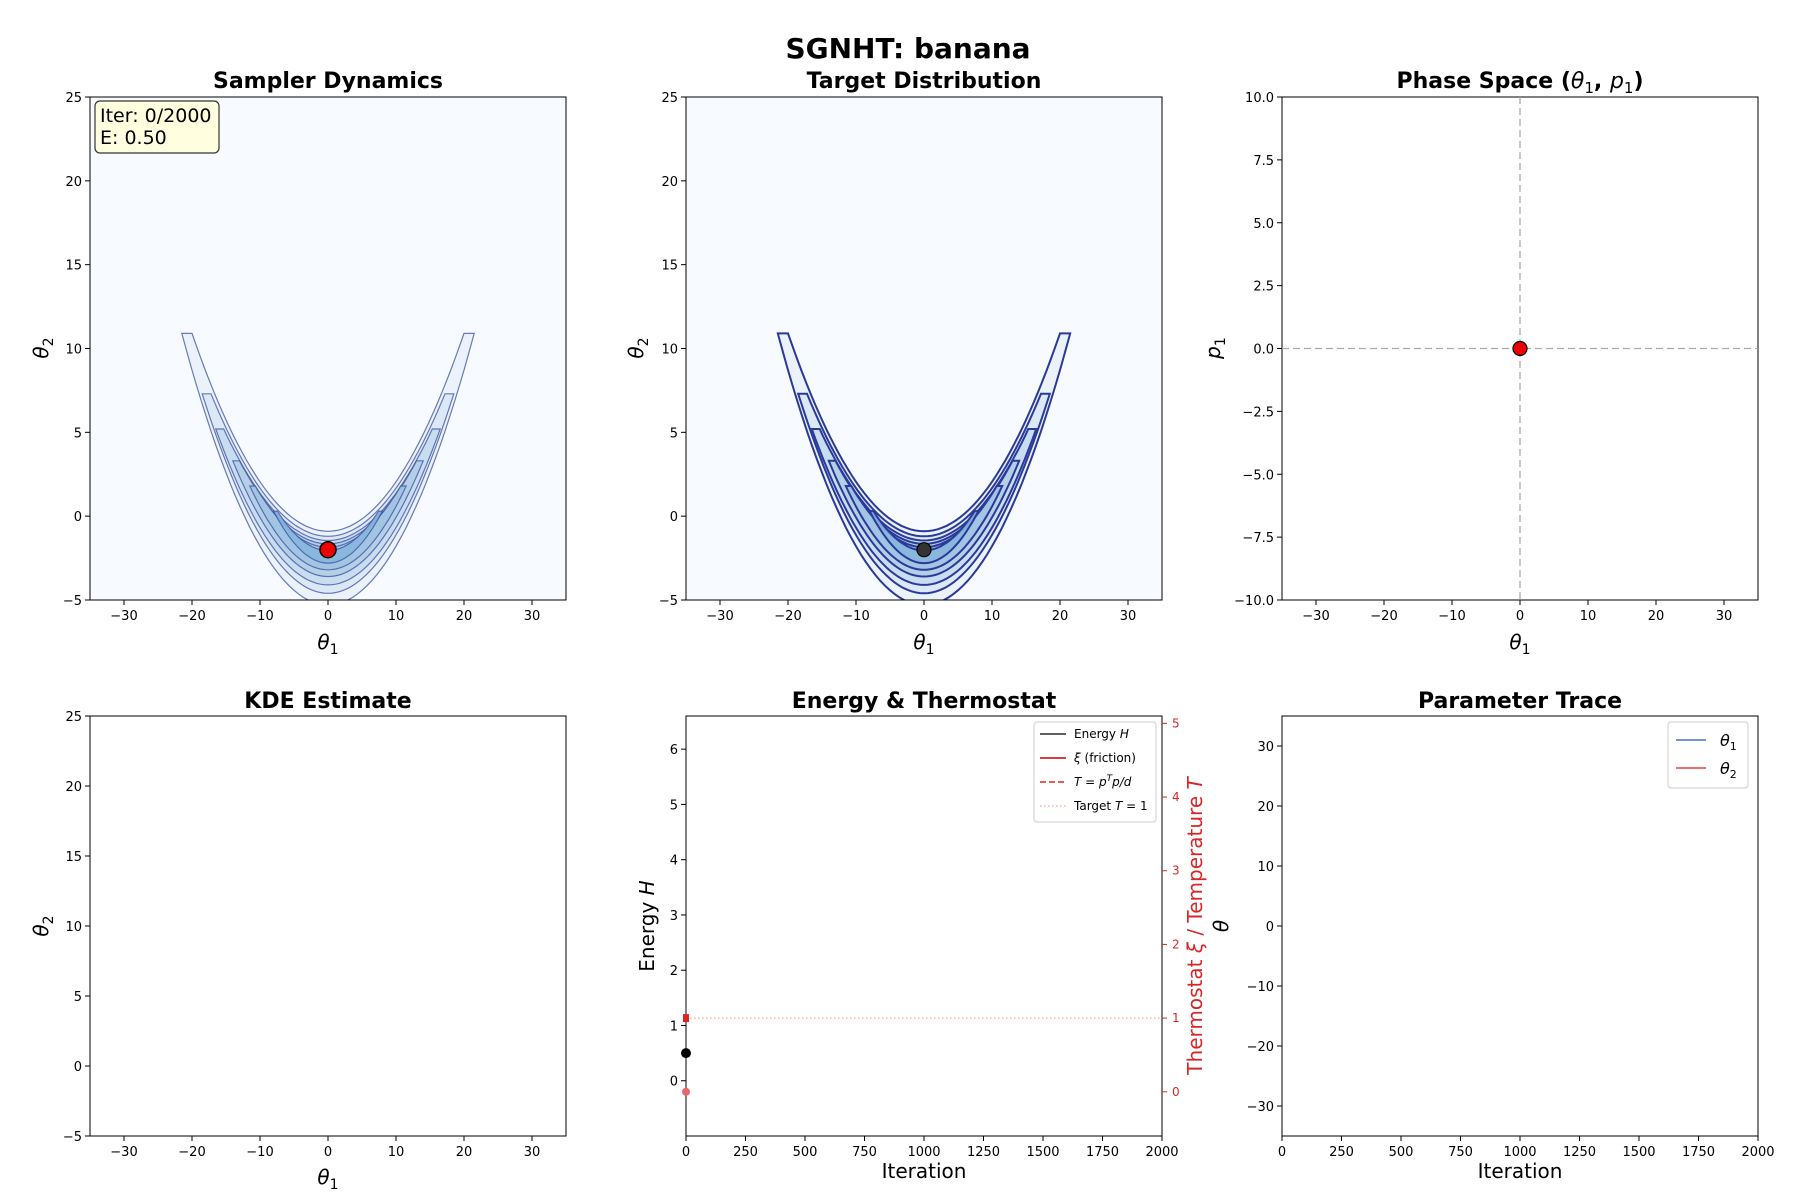  What do you see at coordinates (924, 616) in the screenshot?
I see `target-xtick-label: 0` at bounding box center [924, 616].